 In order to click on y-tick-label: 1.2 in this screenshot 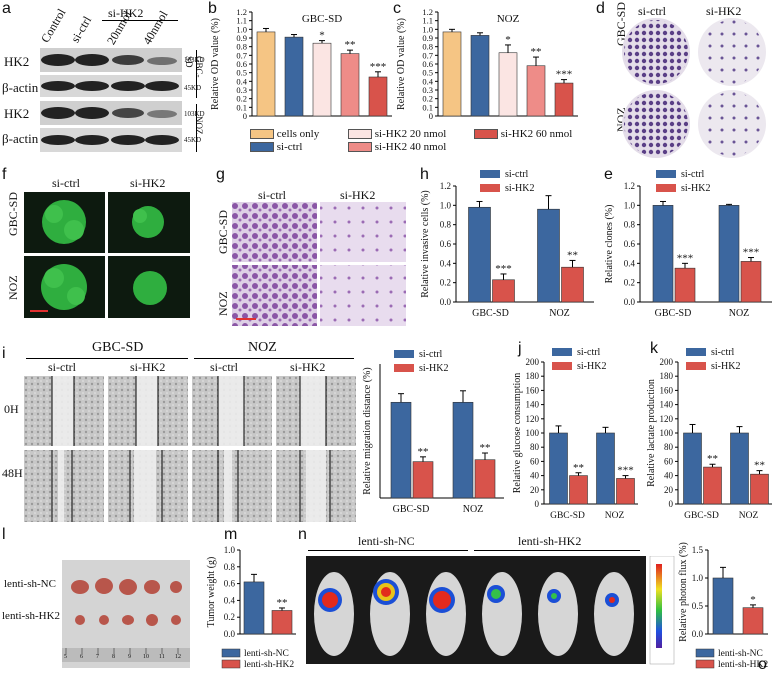, I will do `click(629, 186)`.